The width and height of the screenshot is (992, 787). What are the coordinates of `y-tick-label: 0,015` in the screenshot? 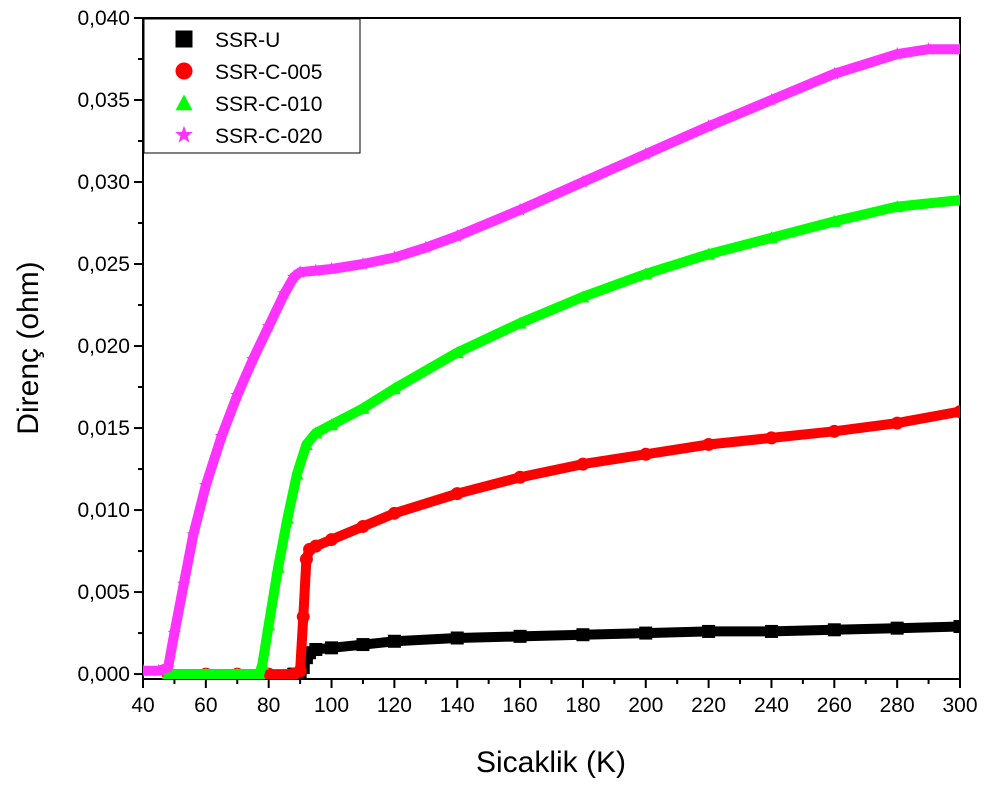 It's located at (103, 428).